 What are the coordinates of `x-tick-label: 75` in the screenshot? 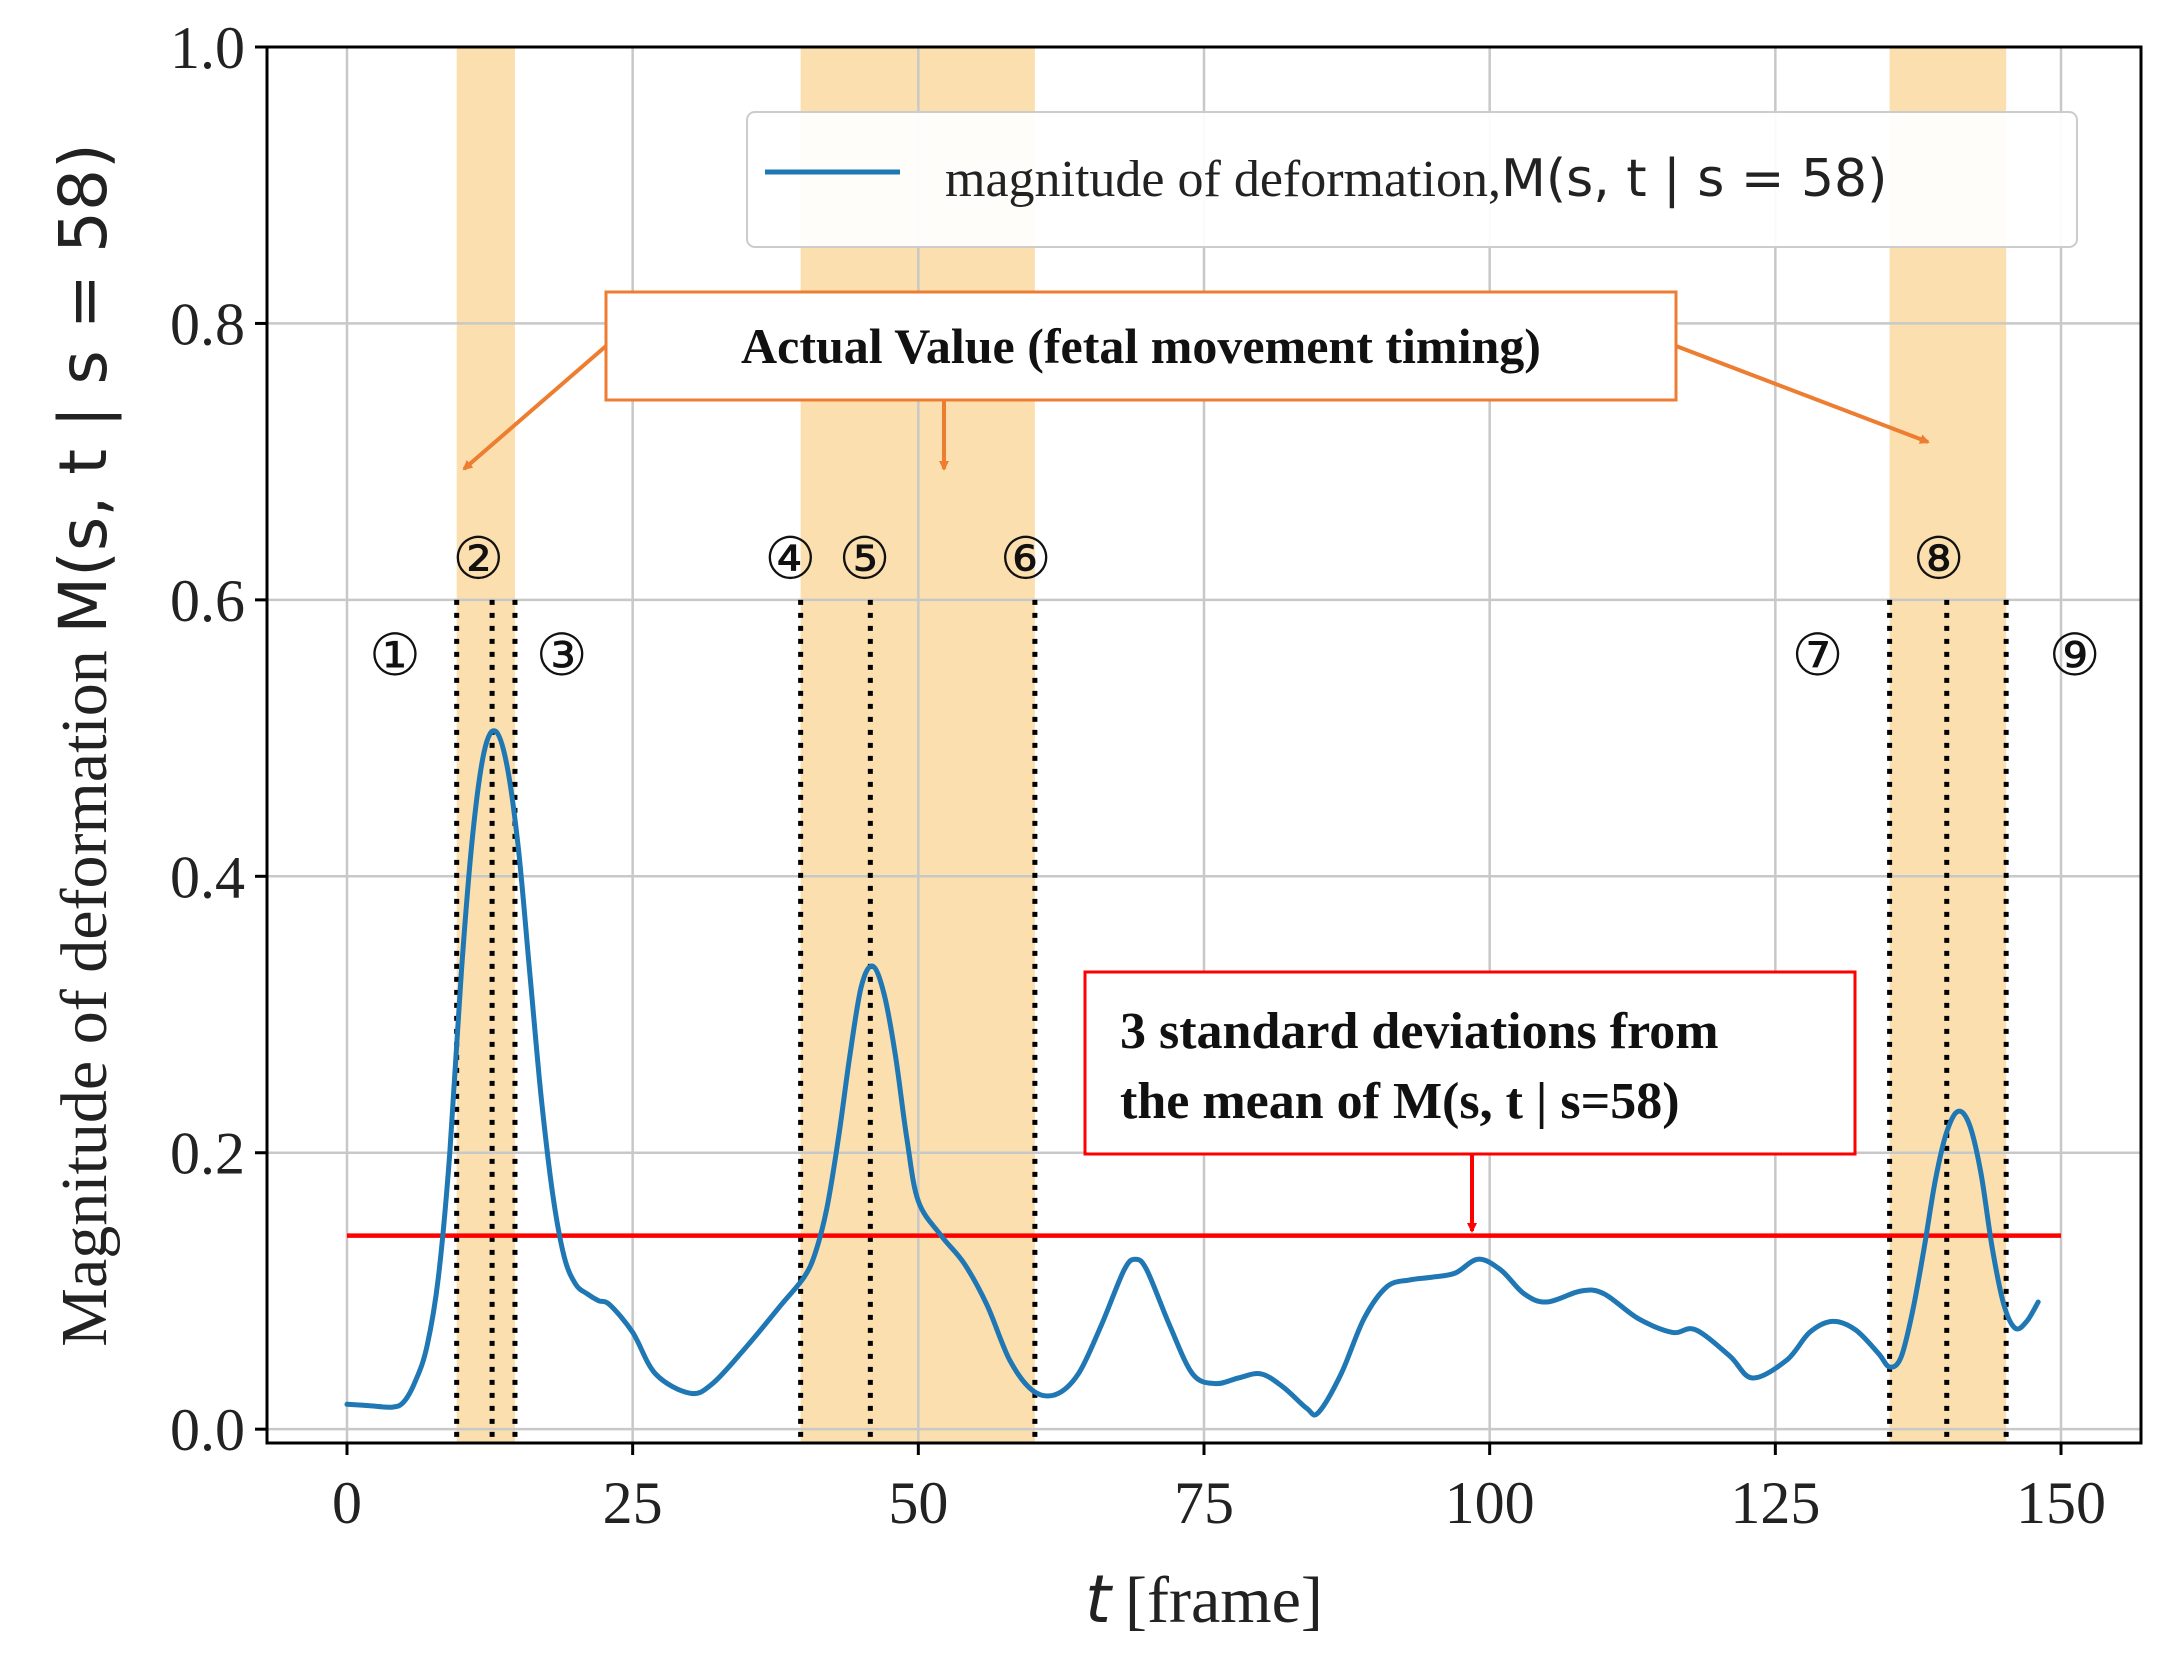 It's located at (1204, 1503).